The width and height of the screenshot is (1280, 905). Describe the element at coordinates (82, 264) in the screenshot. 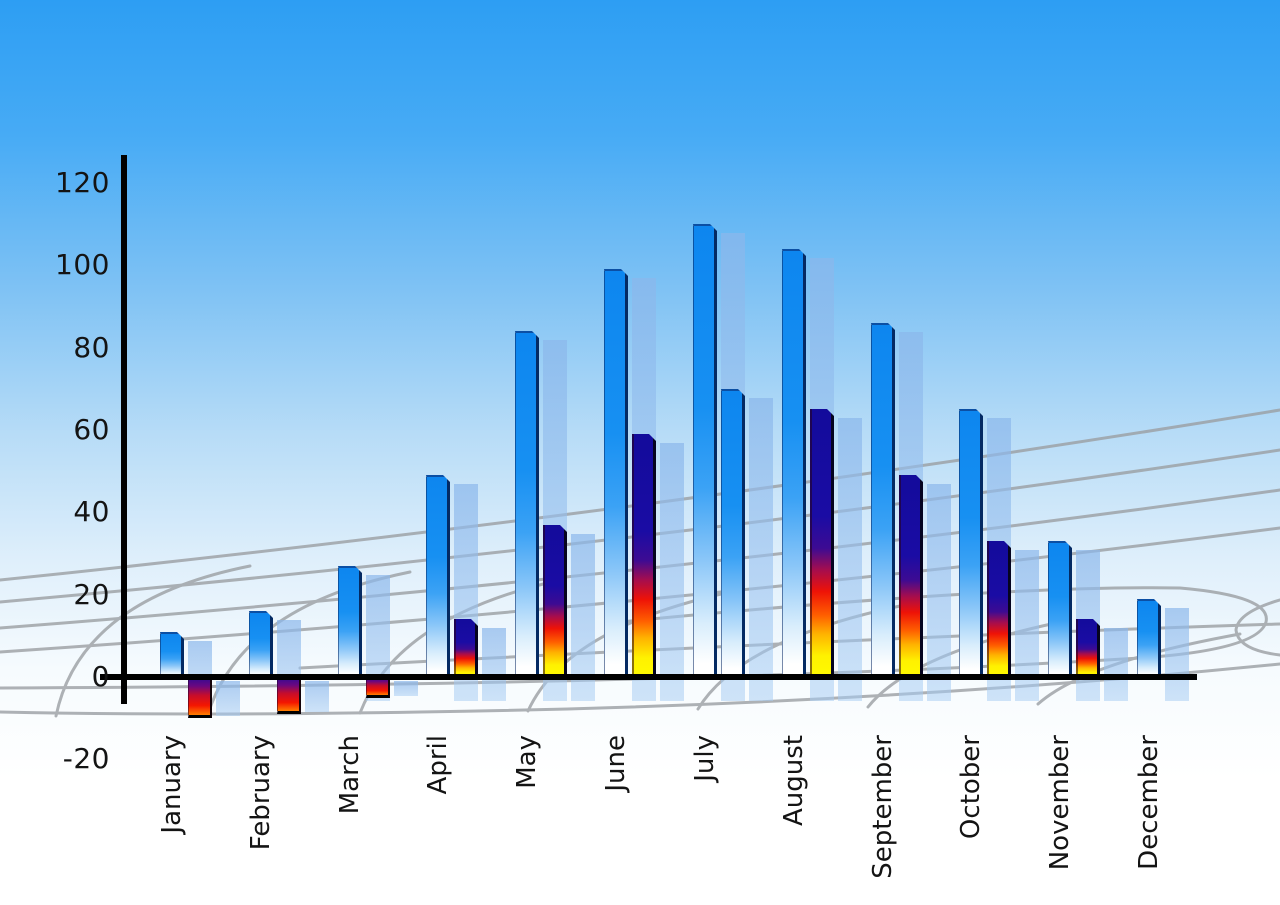

I see `y-tick-label-100: 100` at that location.